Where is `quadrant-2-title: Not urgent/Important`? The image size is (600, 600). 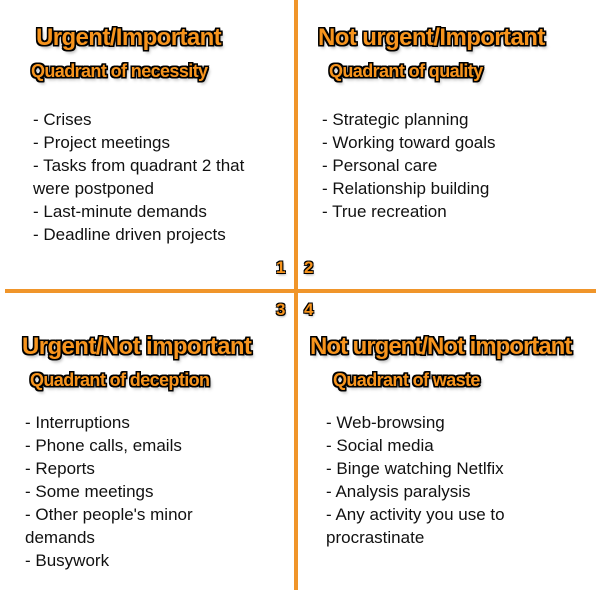 quadrant-2-title: Not urgent/Important is located at coordinates (431, 37).